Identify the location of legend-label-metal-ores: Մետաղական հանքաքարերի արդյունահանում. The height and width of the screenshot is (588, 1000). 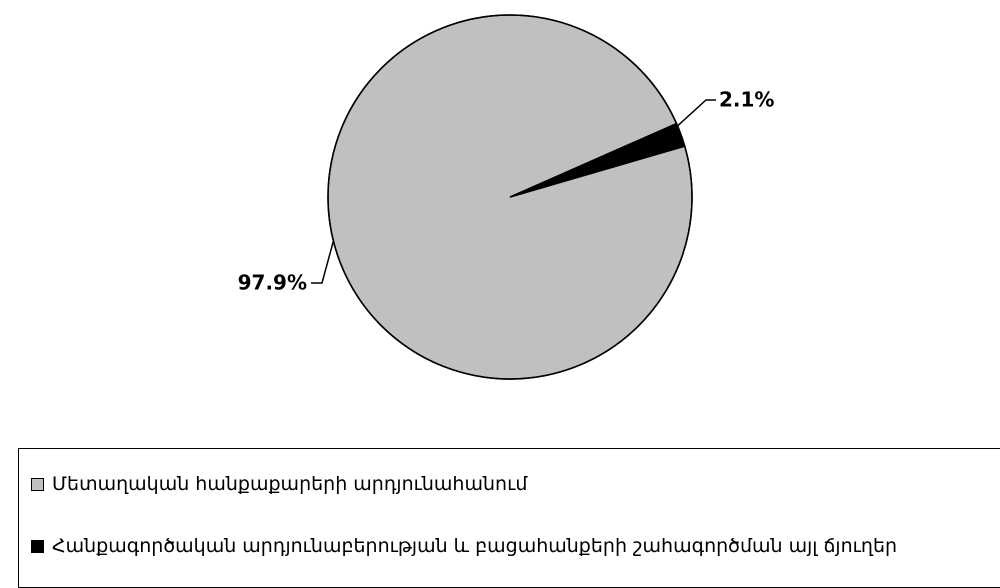
(290, 484).